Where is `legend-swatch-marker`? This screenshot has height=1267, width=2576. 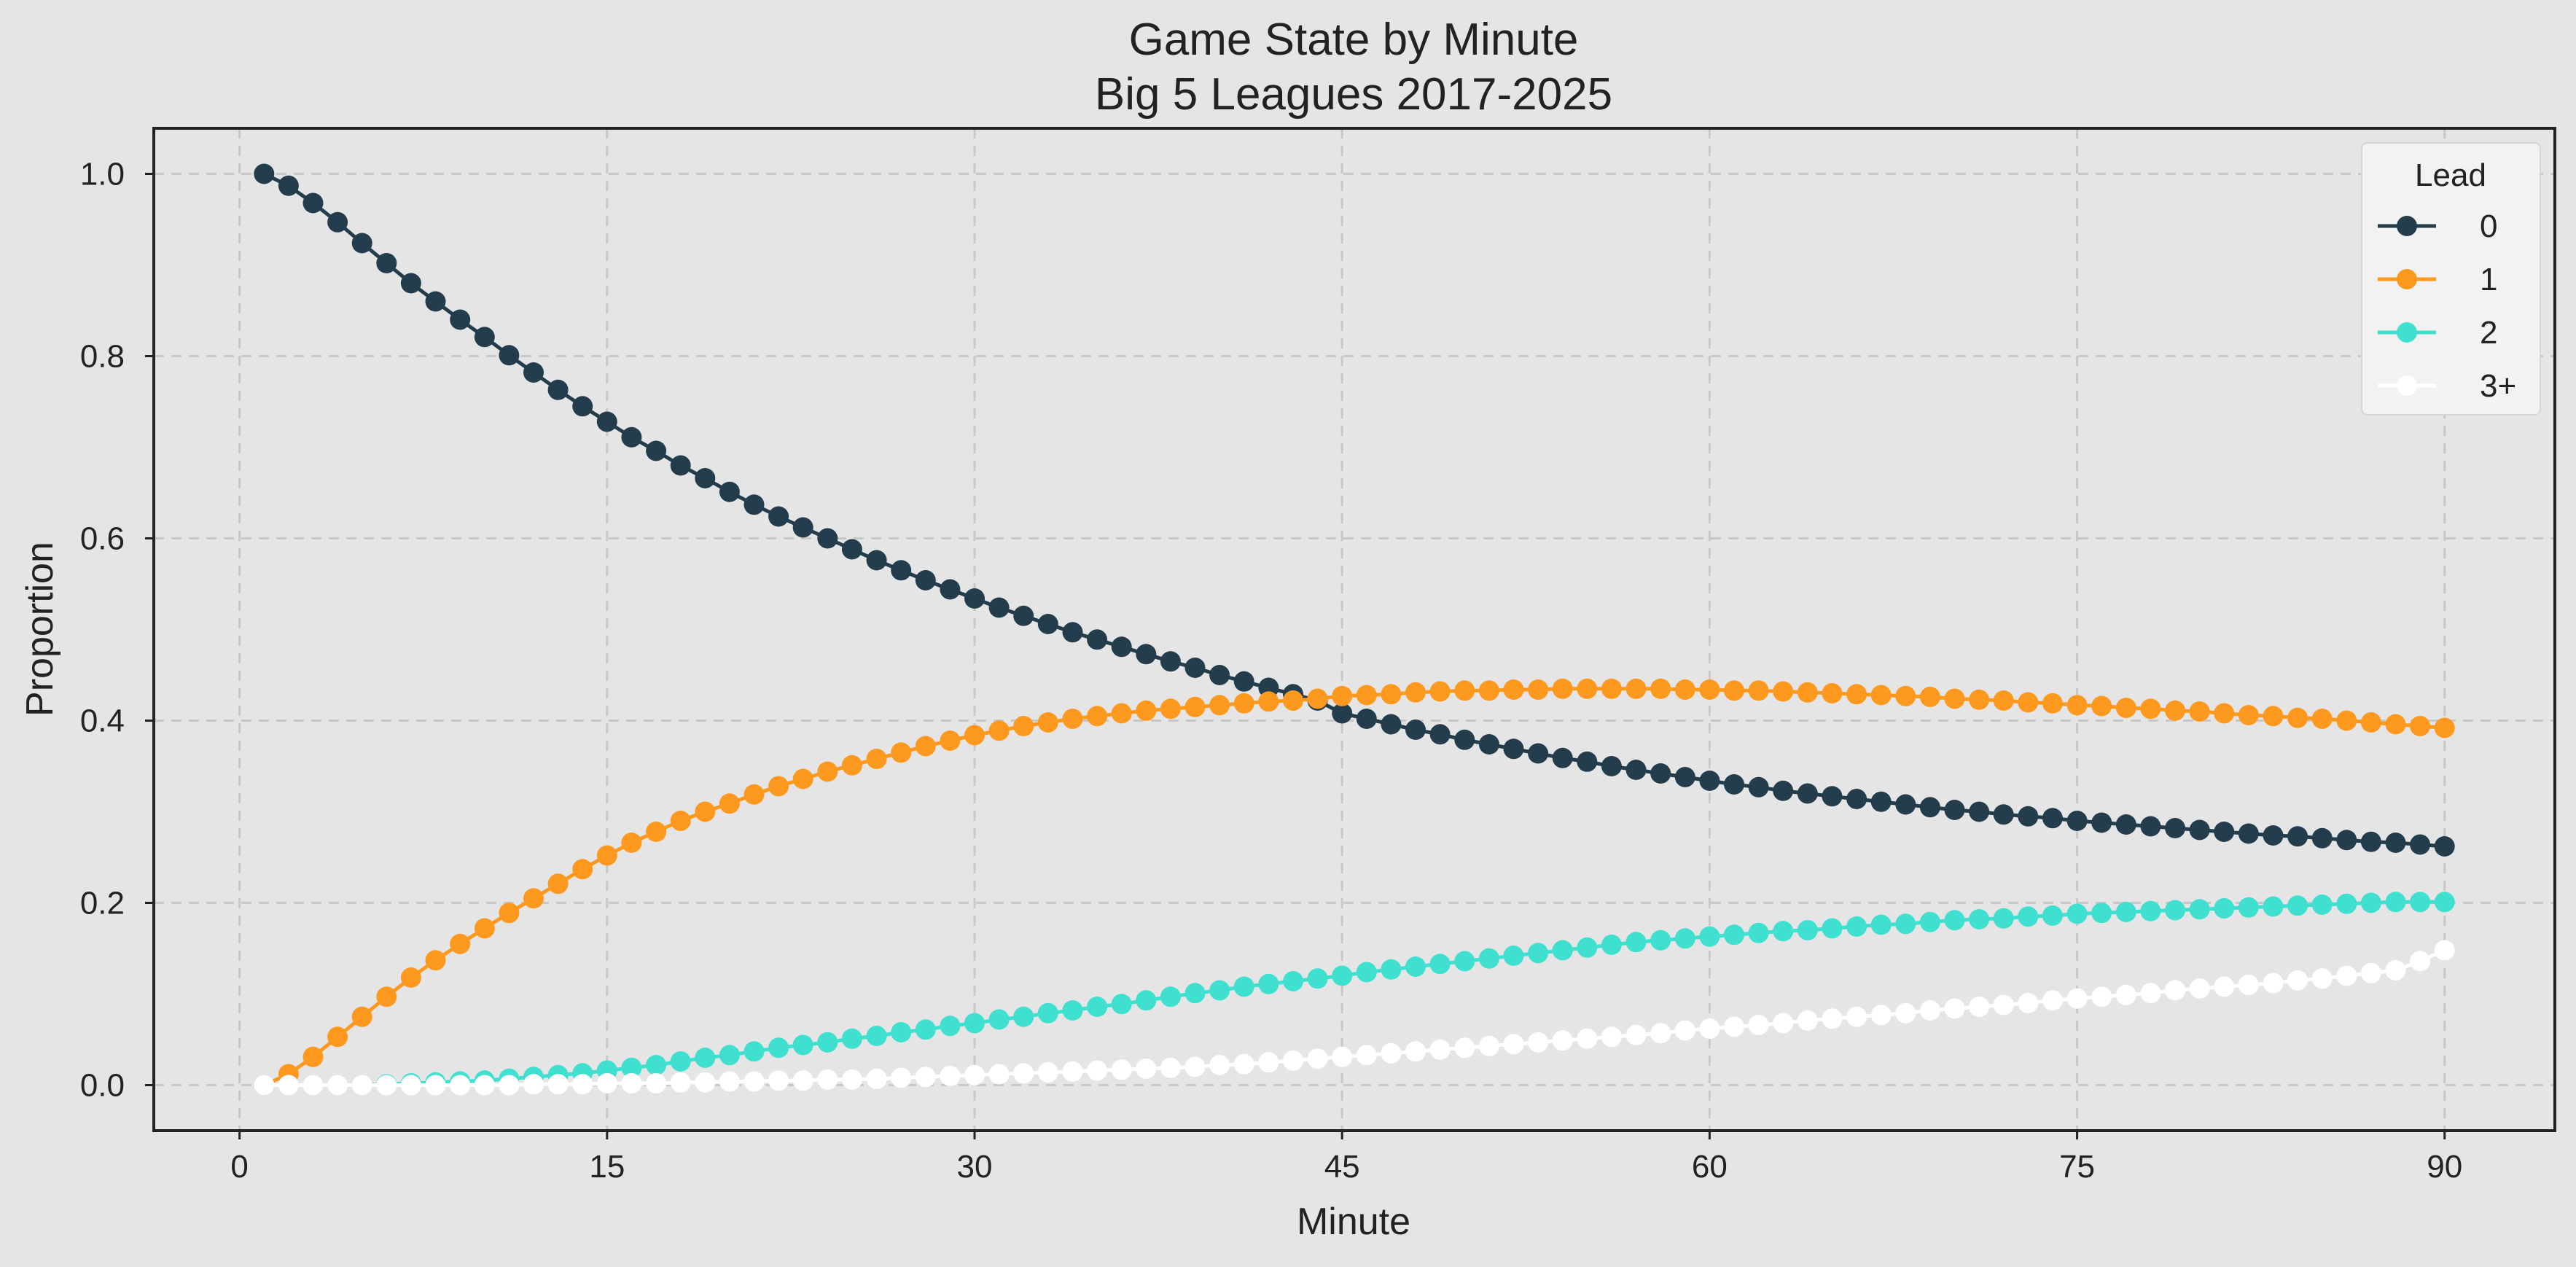 legend-swatch-marker is located at coordinates (2407, 279).